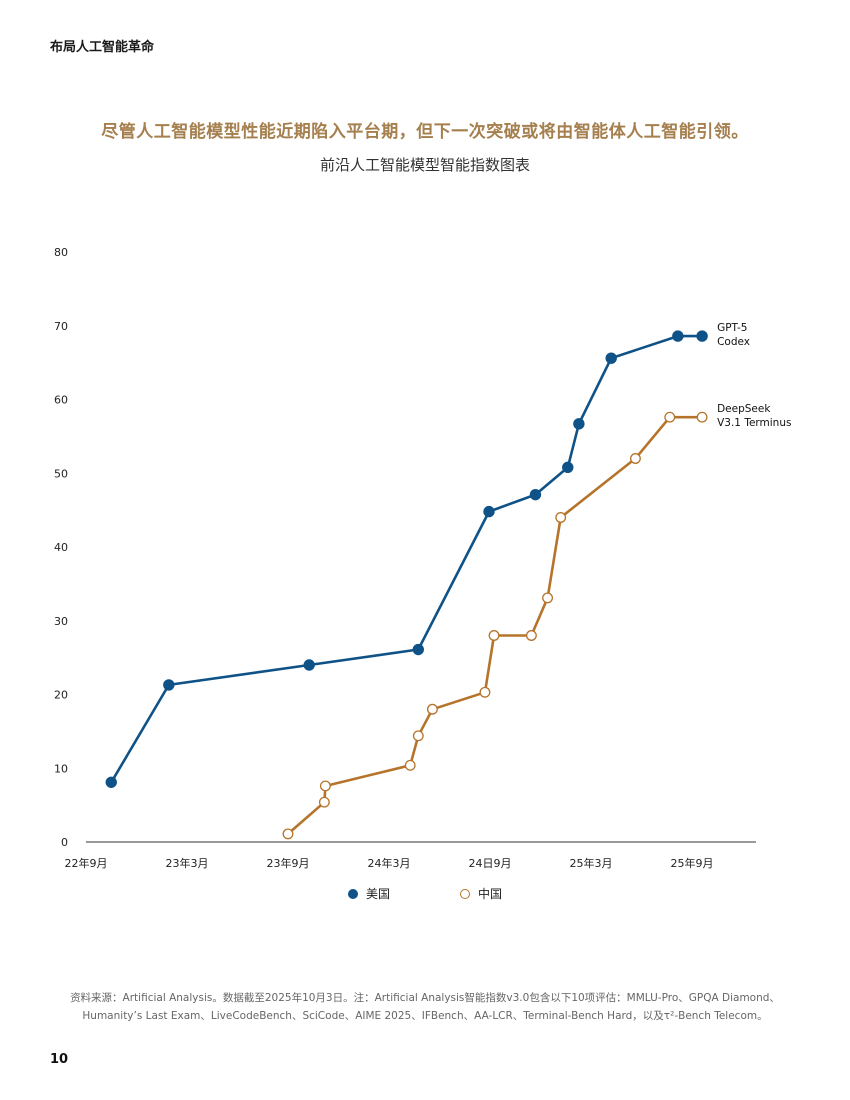  What do you see at coordinates (102, 47) in the screenshot?
I see `page-header-title: 布局人工智能革命` at bounding box center [102, 47].